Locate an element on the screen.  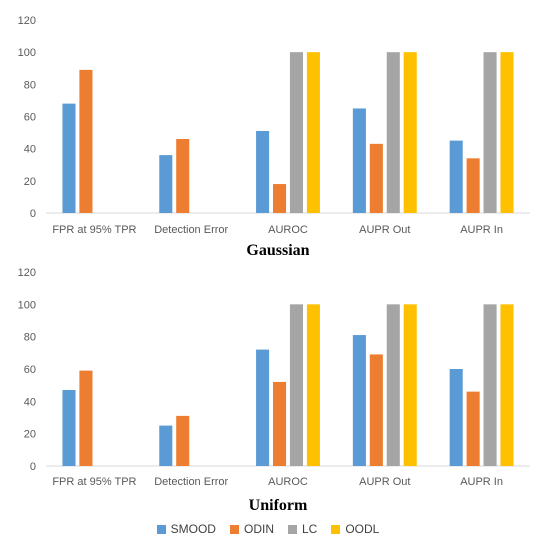
legend-swatch-odin is located at coordinates (234, 529).